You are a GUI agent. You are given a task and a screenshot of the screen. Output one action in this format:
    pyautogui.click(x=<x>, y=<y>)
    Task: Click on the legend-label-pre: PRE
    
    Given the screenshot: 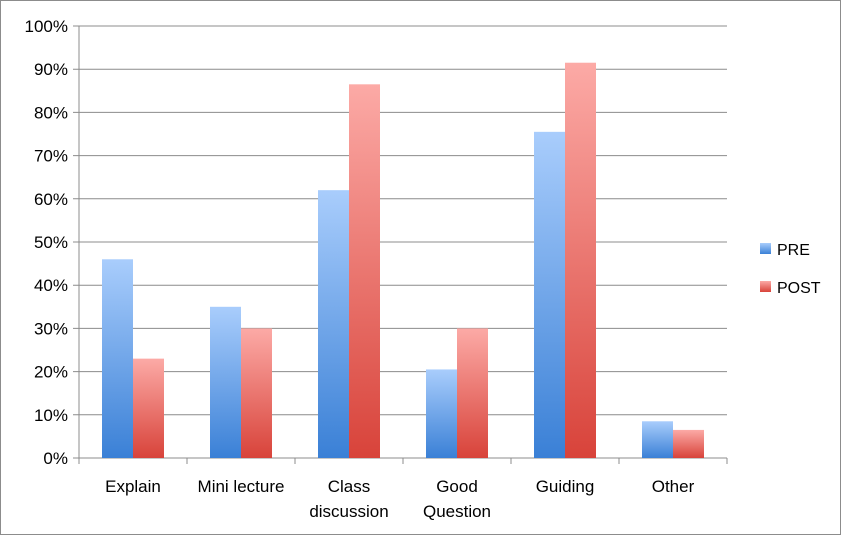 What is the action you would take?
    pyautogui.click(x=793, y=250)
    